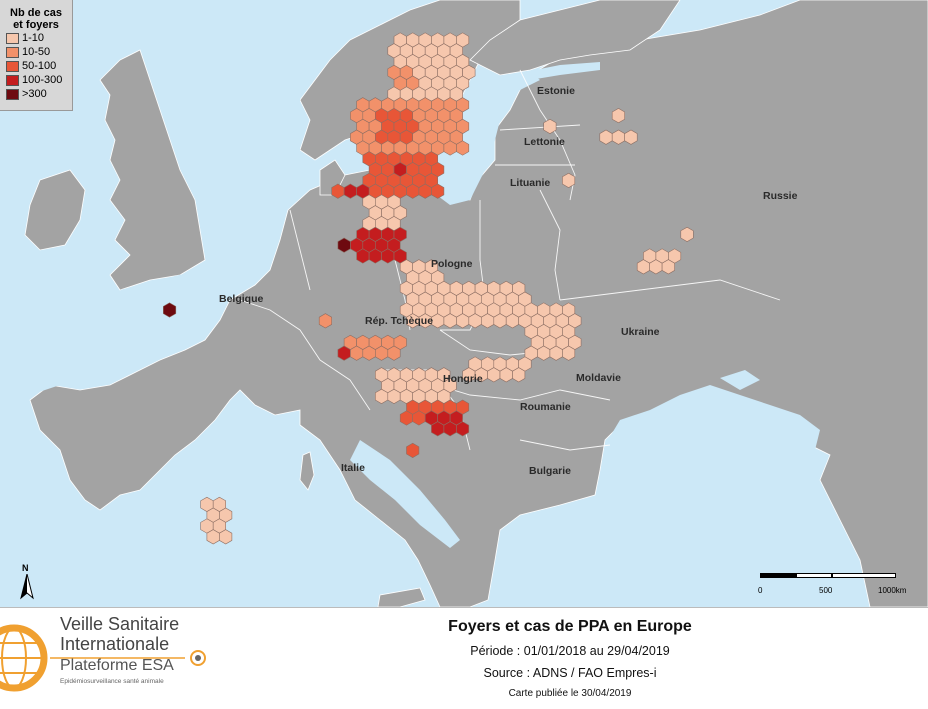  What do you see at coordinates (112, 681) in the screenshot?
I see `logo-tagline: Epidémiosurveillance santé animale` at bounding box center [112, 681].